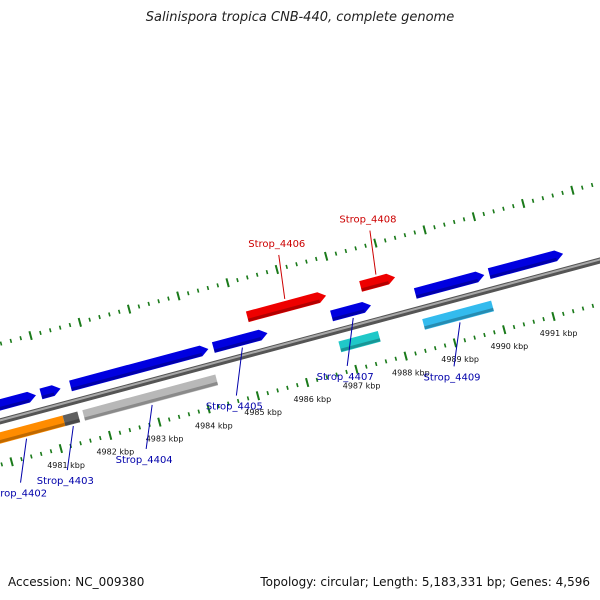 The height and width of the screenshot is (600, 600). What do you see at coordinates (460, 359) in the screenshot?
I see `scale-label: 4989 kbp` at bounding box center [460, 359].